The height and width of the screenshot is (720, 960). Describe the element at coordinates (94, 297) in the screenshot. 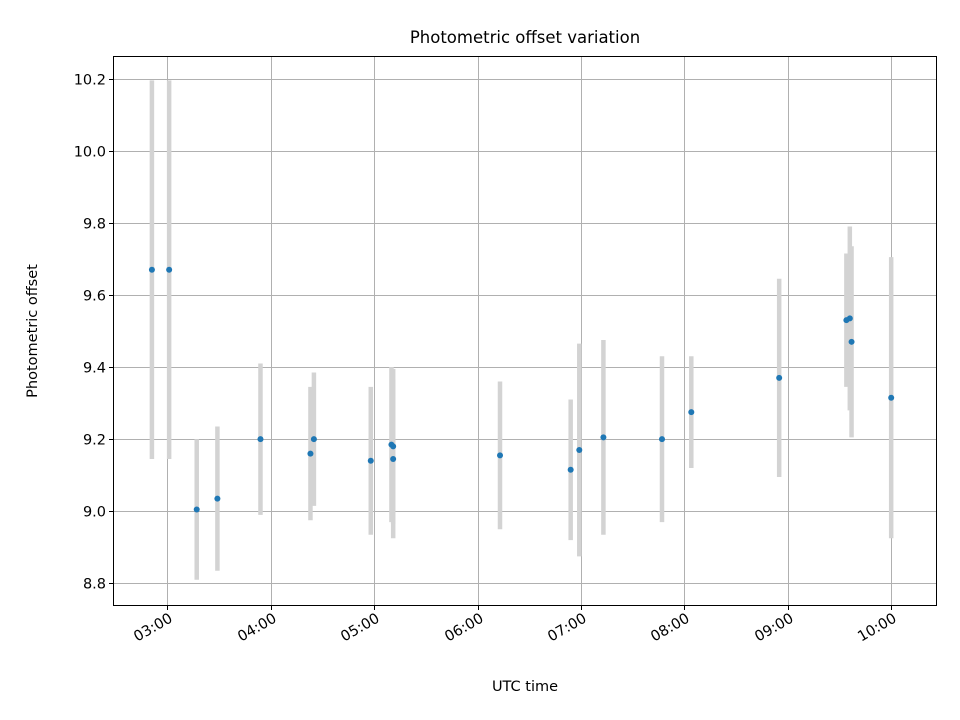

I see `y-tick-label: 9.6` at that location.